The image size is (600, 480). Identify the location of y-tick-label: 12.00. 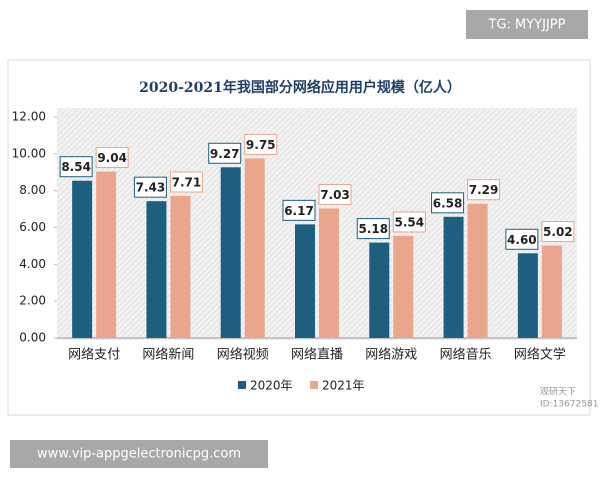
(29, 117).